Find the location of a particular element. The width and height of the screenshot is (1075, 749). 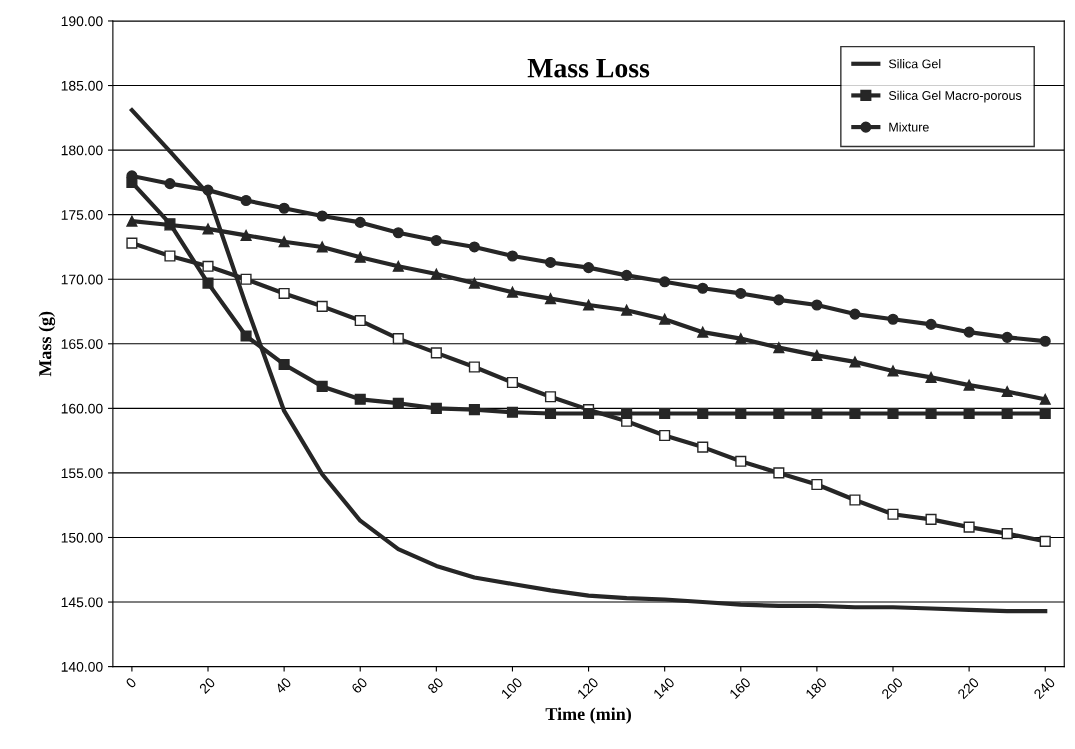

y-tick-label: 190.00 is located at coordinates (82, 21).